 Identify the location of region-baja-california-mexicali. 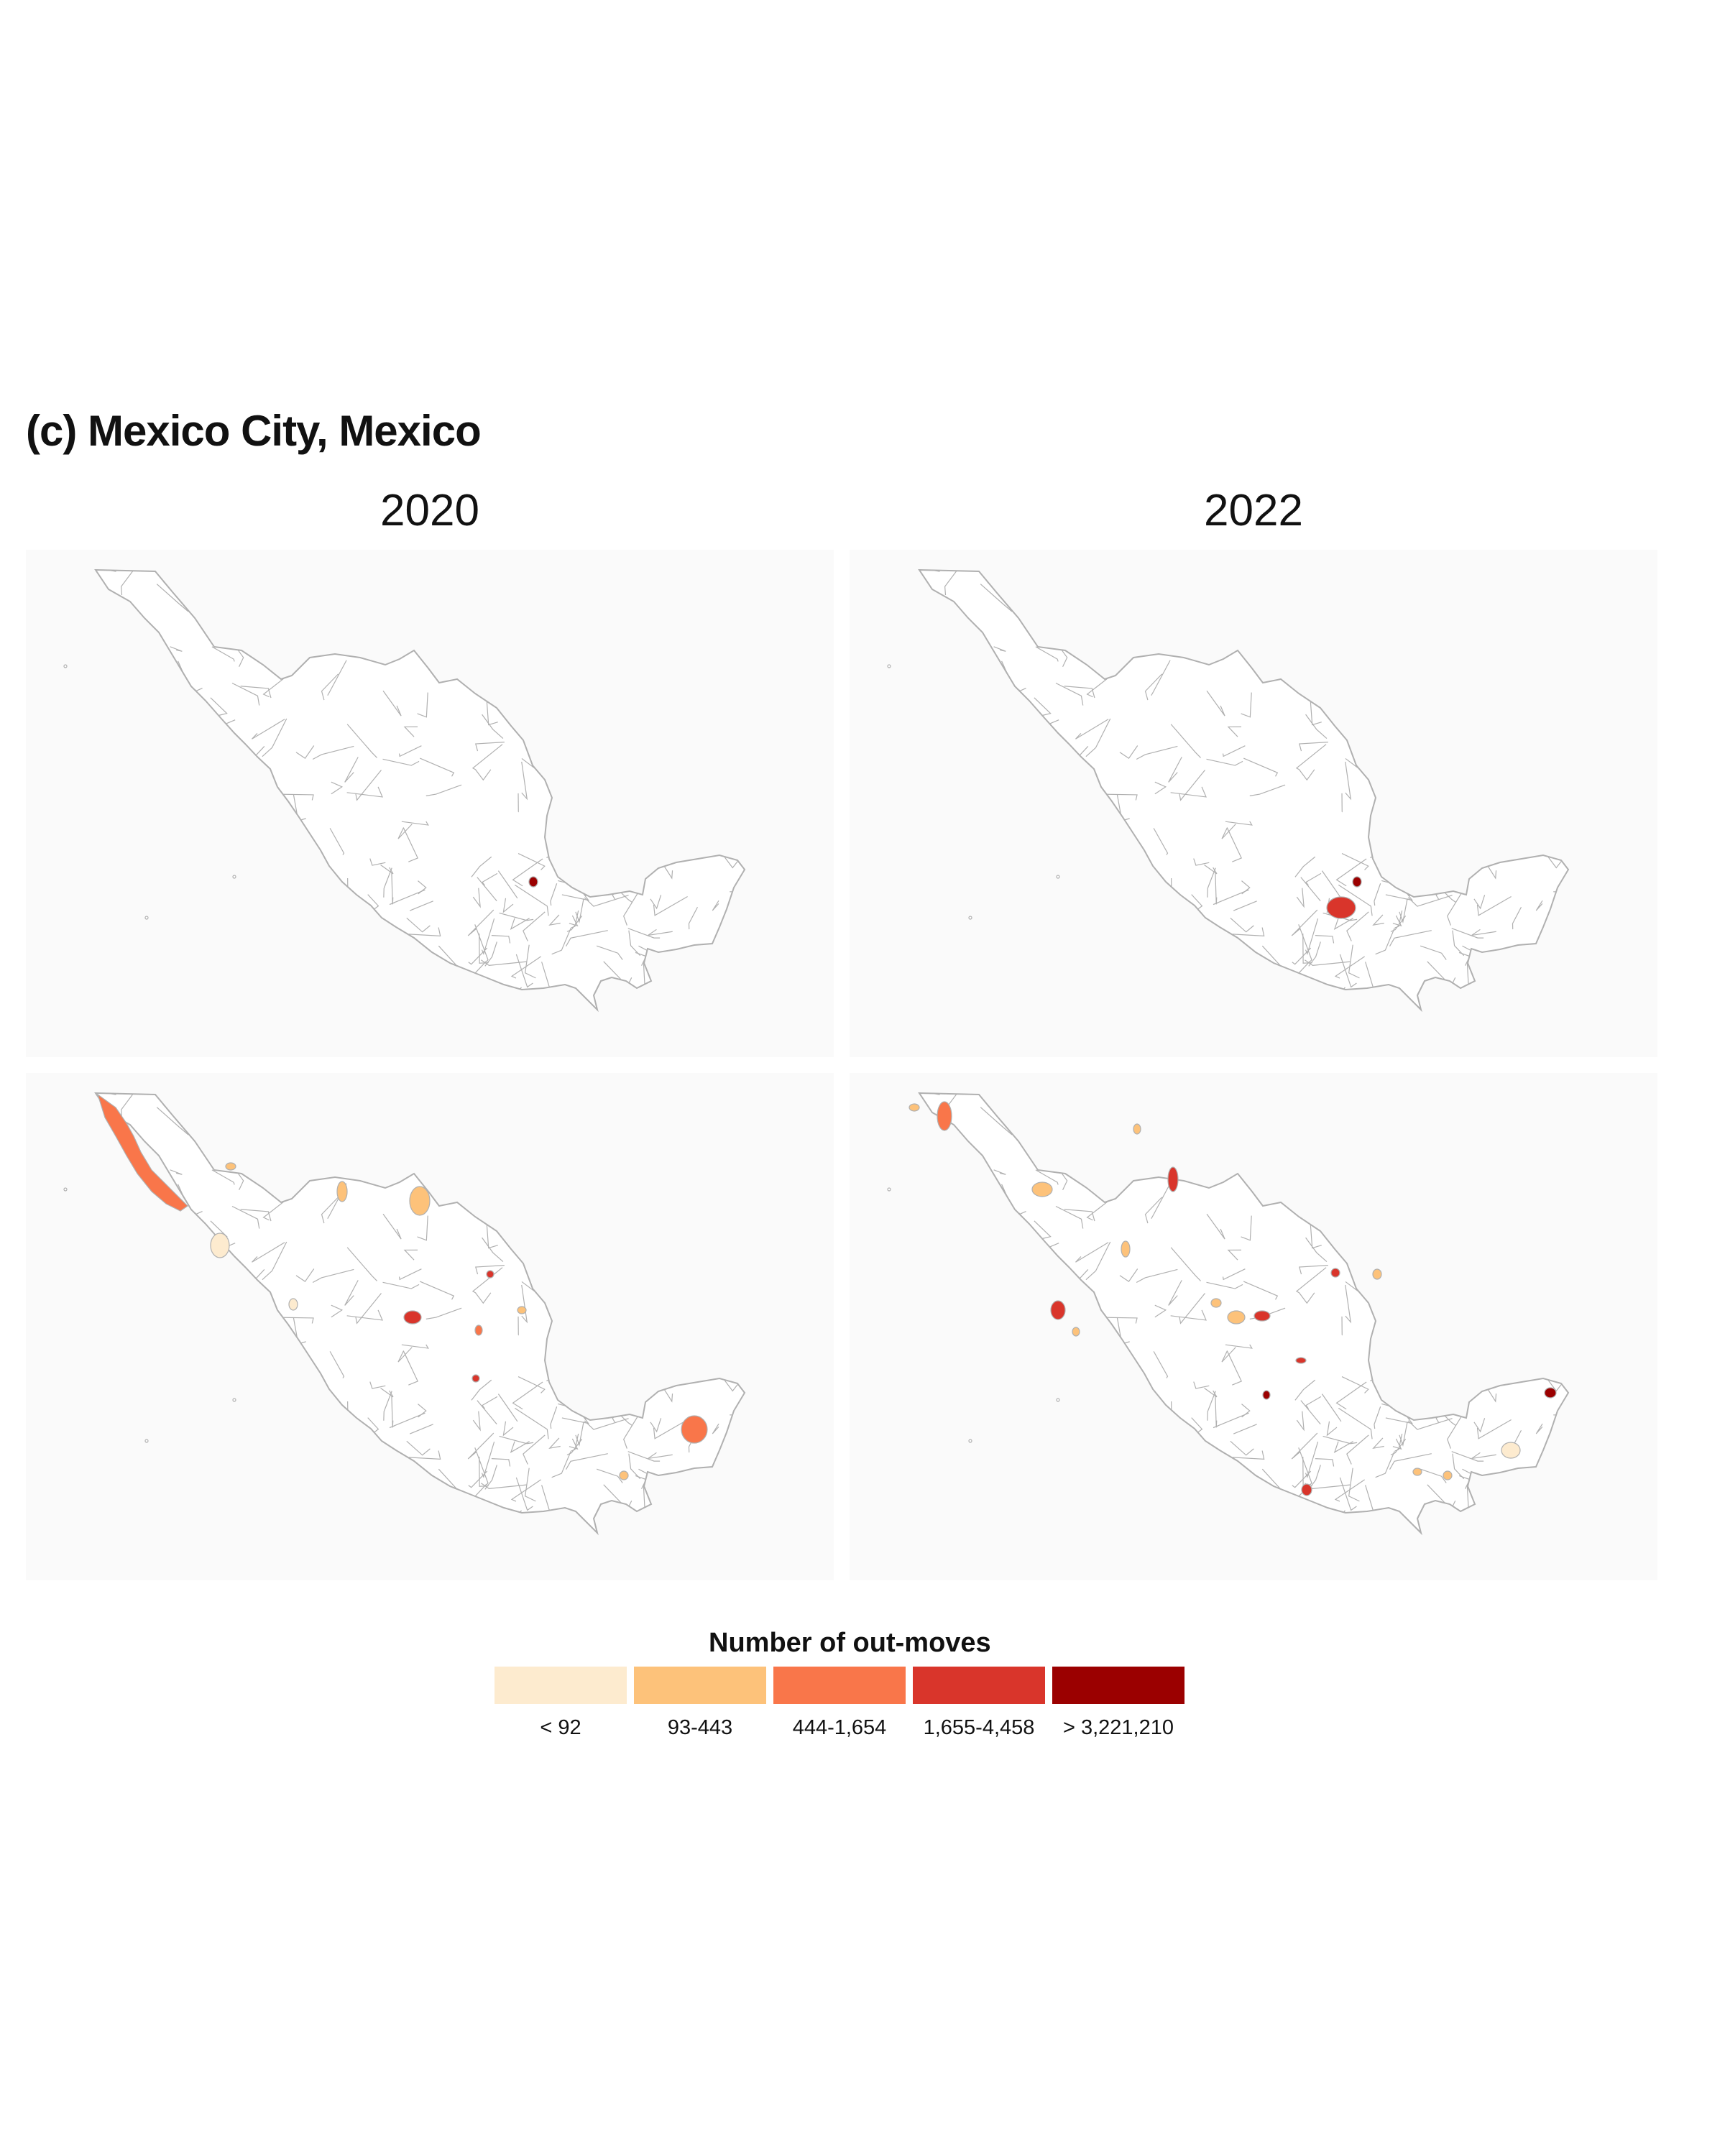
(944, 1116).